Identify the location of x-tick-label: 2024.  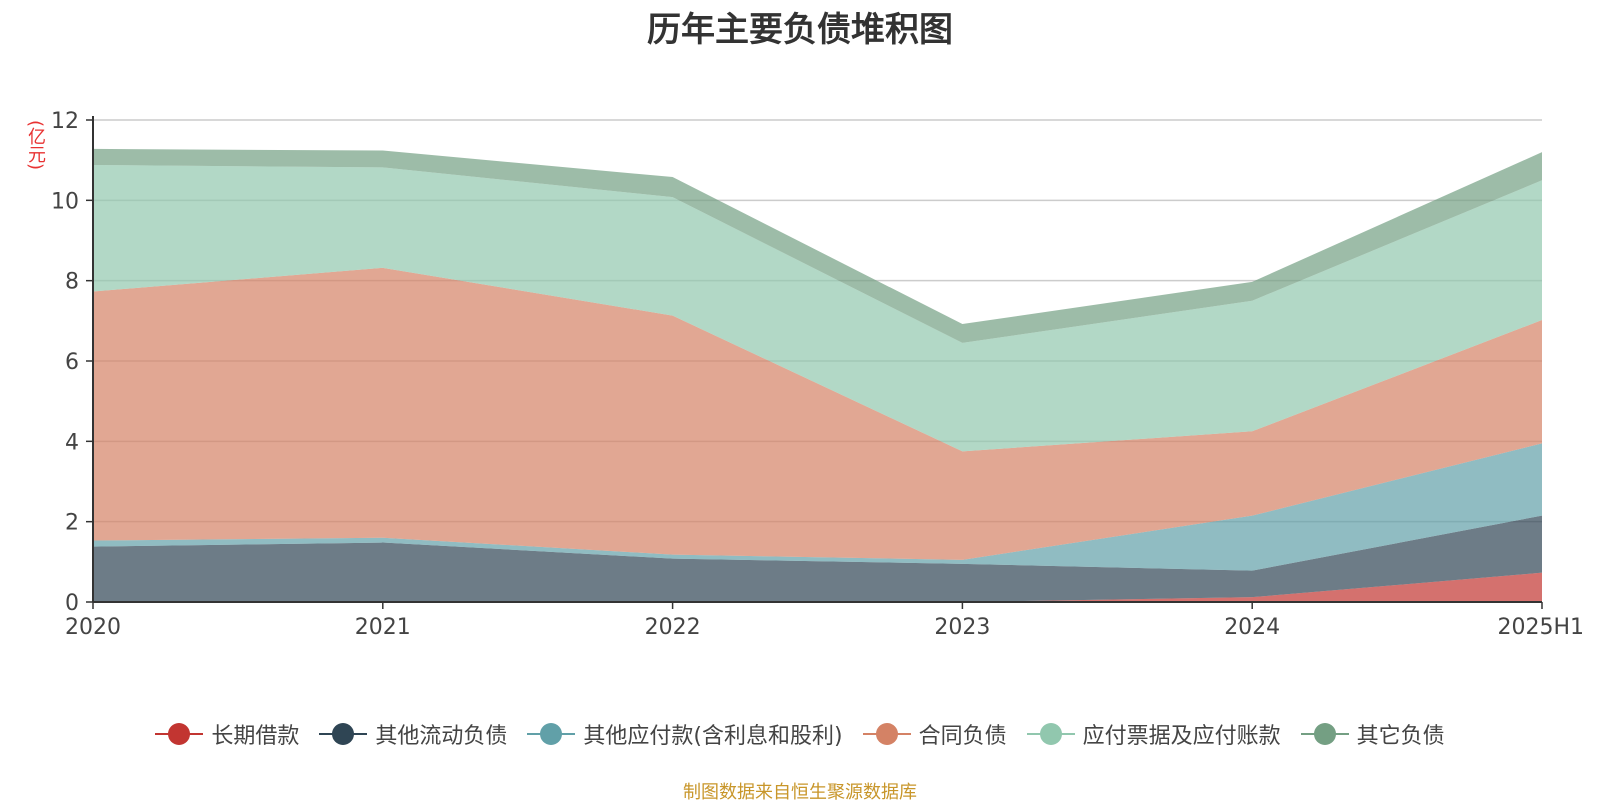
(1252, 627).